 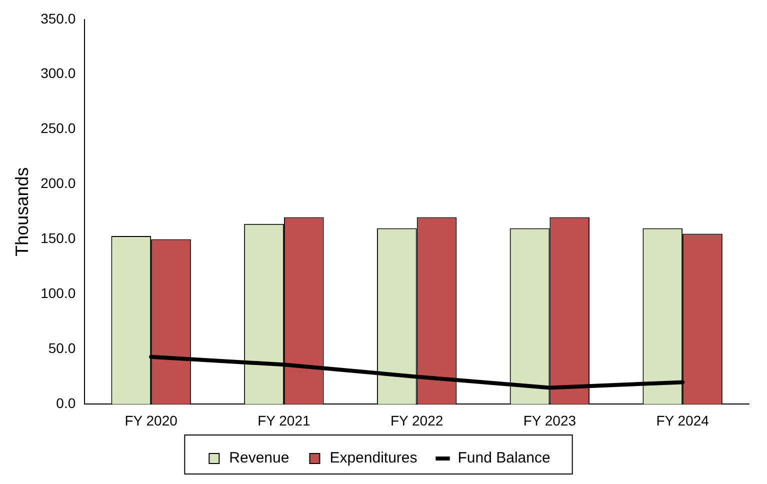 I want to click on legend-label: Fund Balance, so click(x=504, y=458).